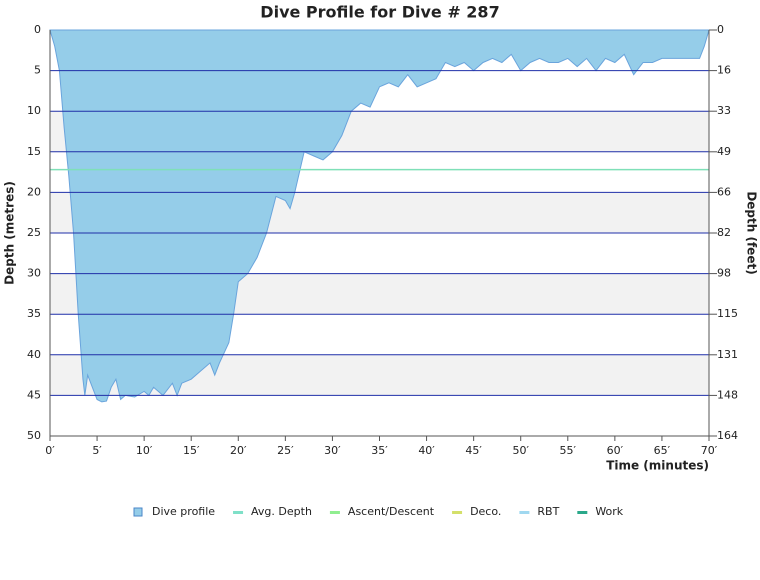 Image resolution: width=760 pixels, height=580 pixels. I want to click on y-tick-label: 45, so click(34, 394).